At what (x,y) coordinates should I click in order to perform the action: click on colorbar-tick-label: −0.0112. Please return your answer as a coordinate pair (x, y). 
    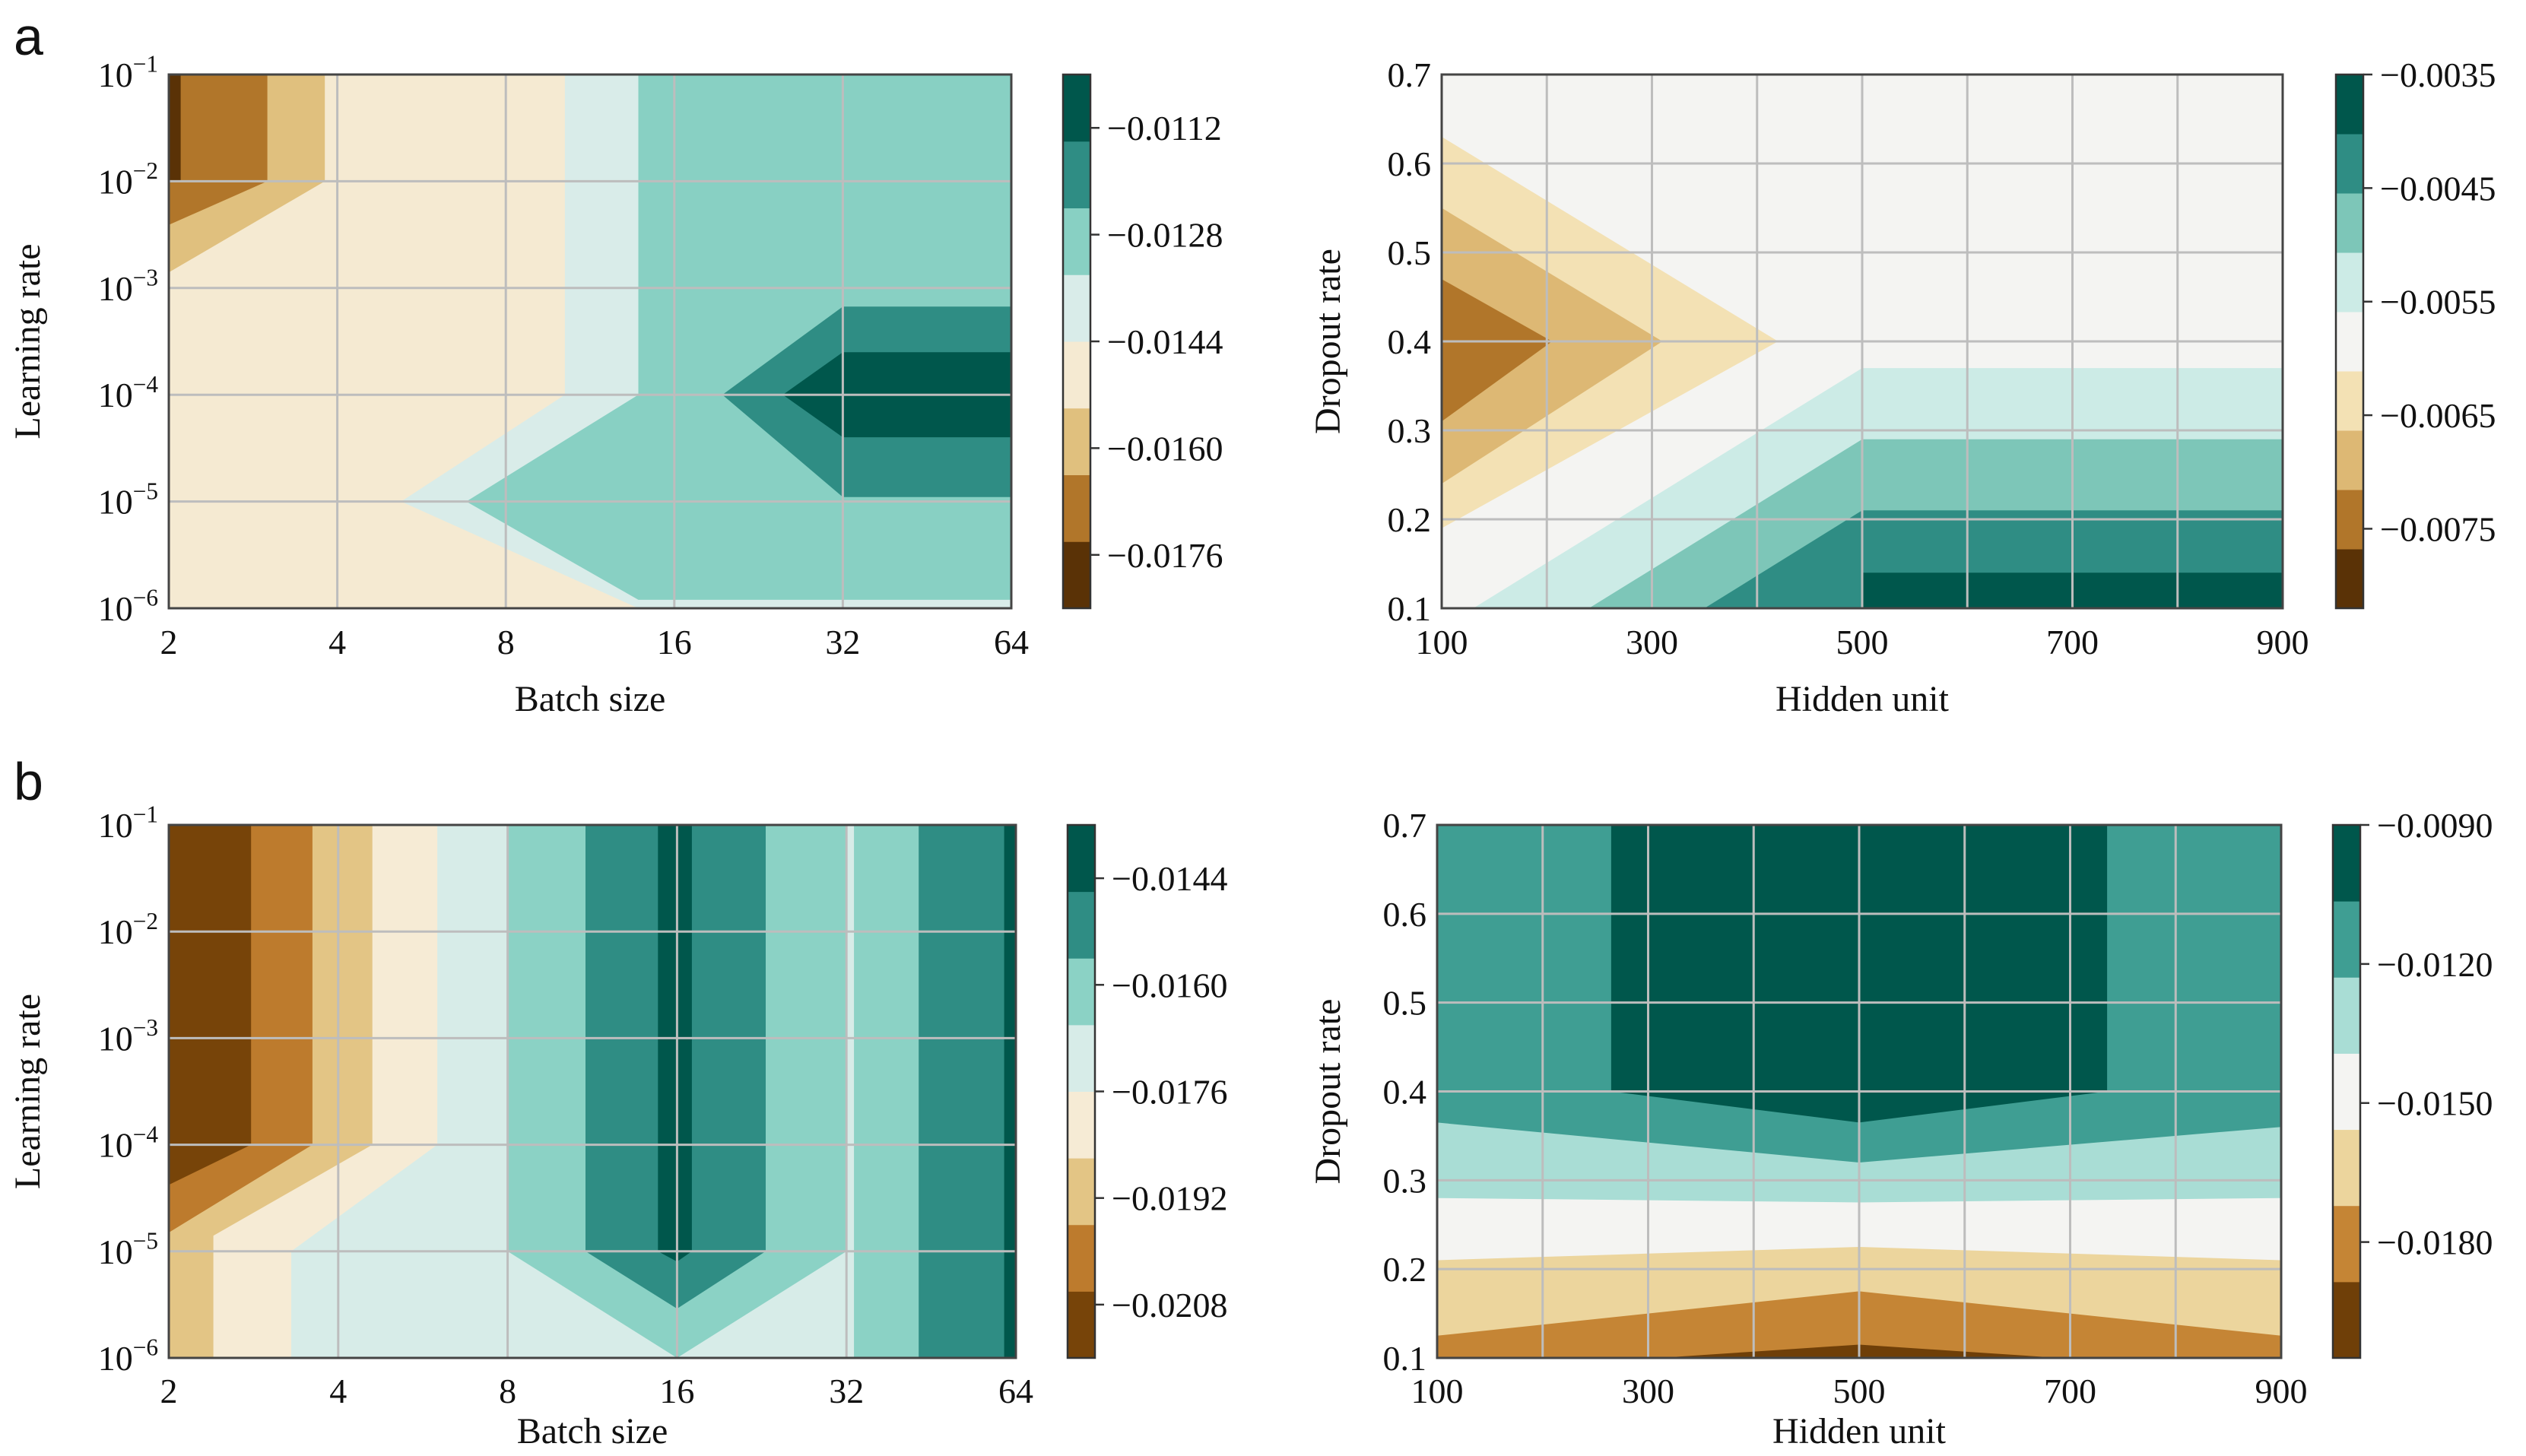
    Looking at the image, I should click on (1164, 128).